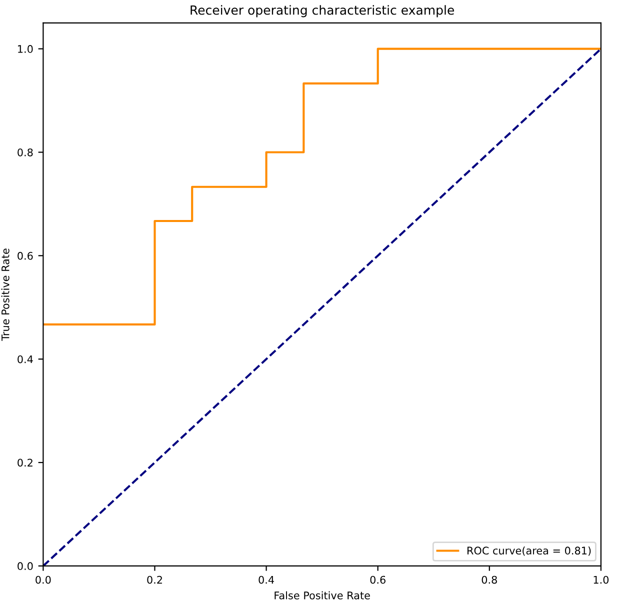 Image resolution: width=617 pixels, height=604 pixels. Describe the element at coordinates (25, 359) in the screenshot. I see `y-tick-label: 0.4` at that location.